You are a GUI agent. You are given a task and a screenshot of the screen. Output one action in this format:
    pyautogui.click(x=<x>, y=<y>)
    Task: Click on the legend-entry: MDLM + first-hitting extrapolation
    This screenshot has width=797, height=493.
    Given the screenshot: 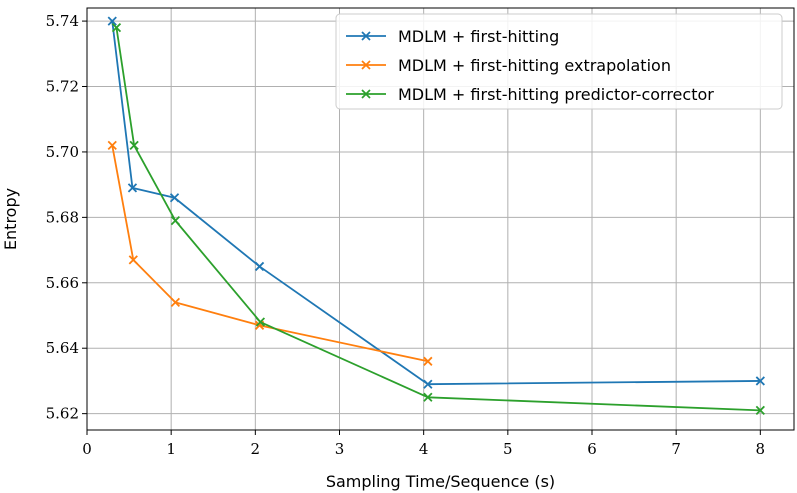 What is the action you would take?
    pyautogui.click(x=508, y=65)
    